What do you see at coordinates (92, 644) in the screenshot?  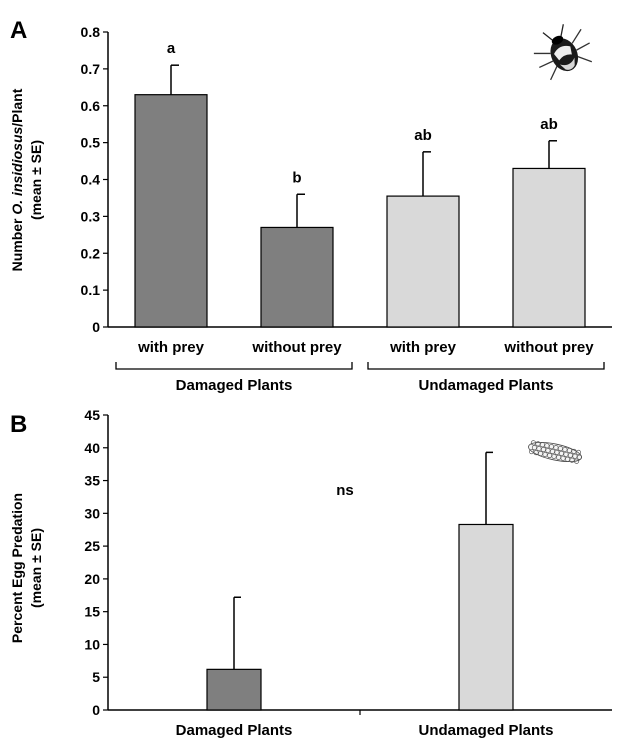 I see `panel-b-y-tick-label: 10` at bounding box center [92, 644].